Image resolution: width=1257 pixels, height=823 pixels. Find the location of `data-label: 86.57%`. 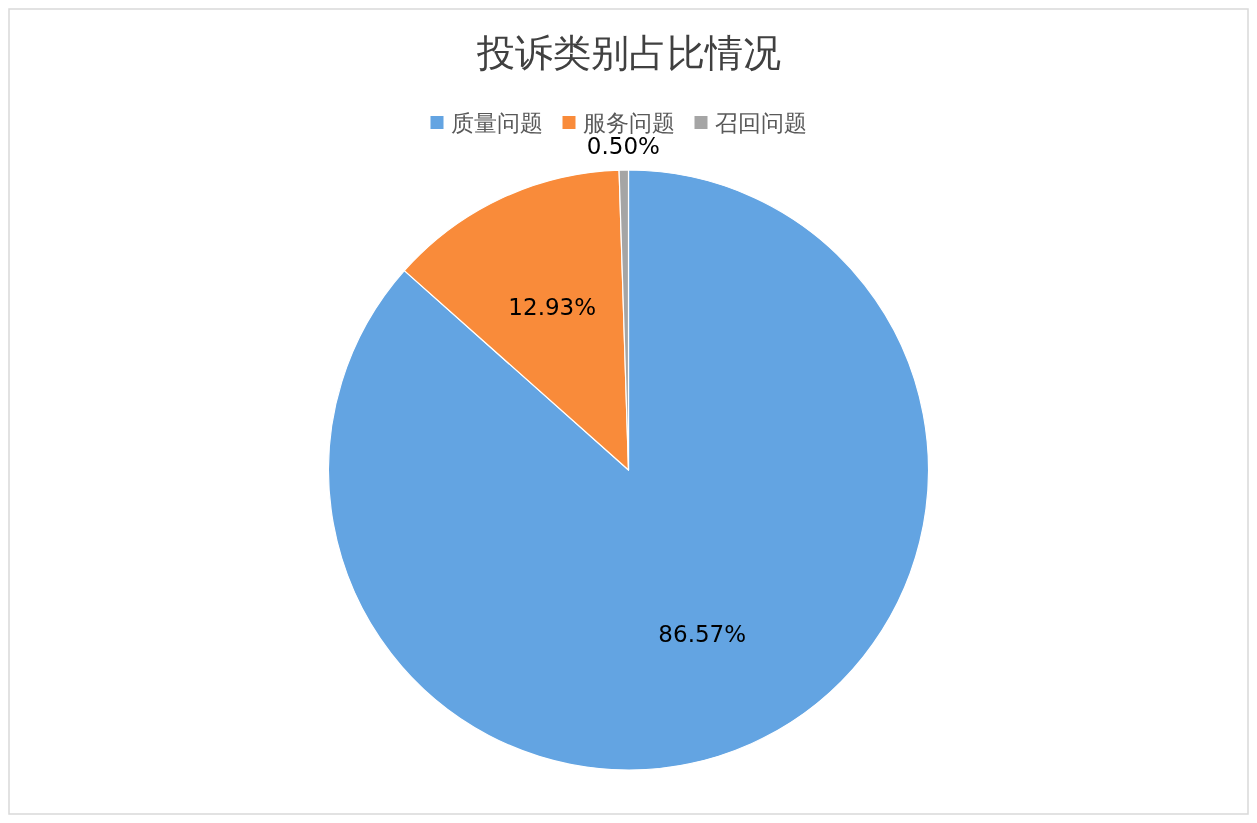

data-label: 86.57% is located at coordinates (702, 634).